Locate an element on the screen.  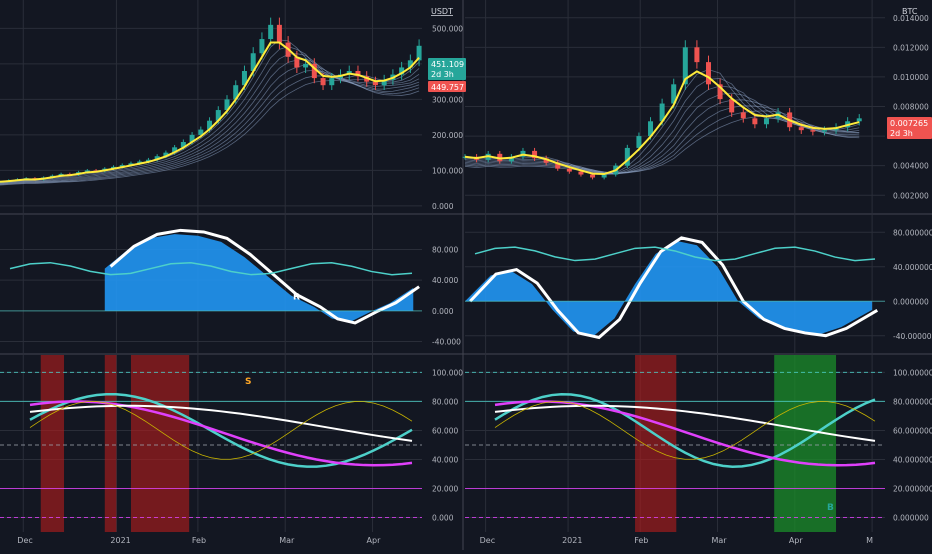
x-tick-label: 2021 is located at coordinates (120, 540).